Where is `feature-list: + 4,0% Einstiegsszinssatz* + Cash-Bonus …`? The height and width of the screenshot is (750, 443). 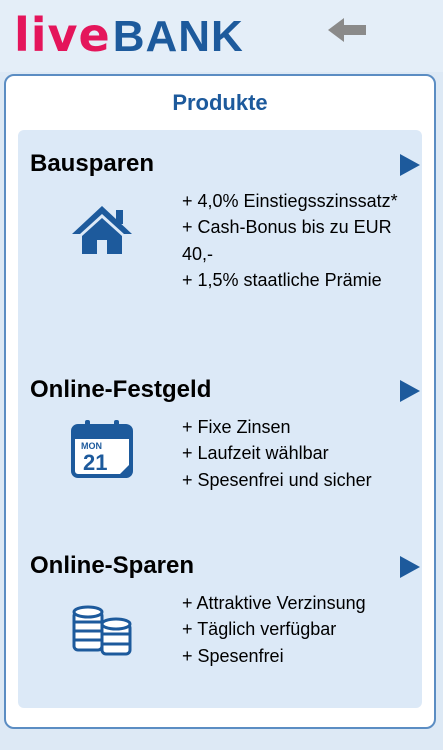 feature-list: + 4,0% Einstiegsszinssatz* + Cash-Bonus … is located at coordinates (300, 241).